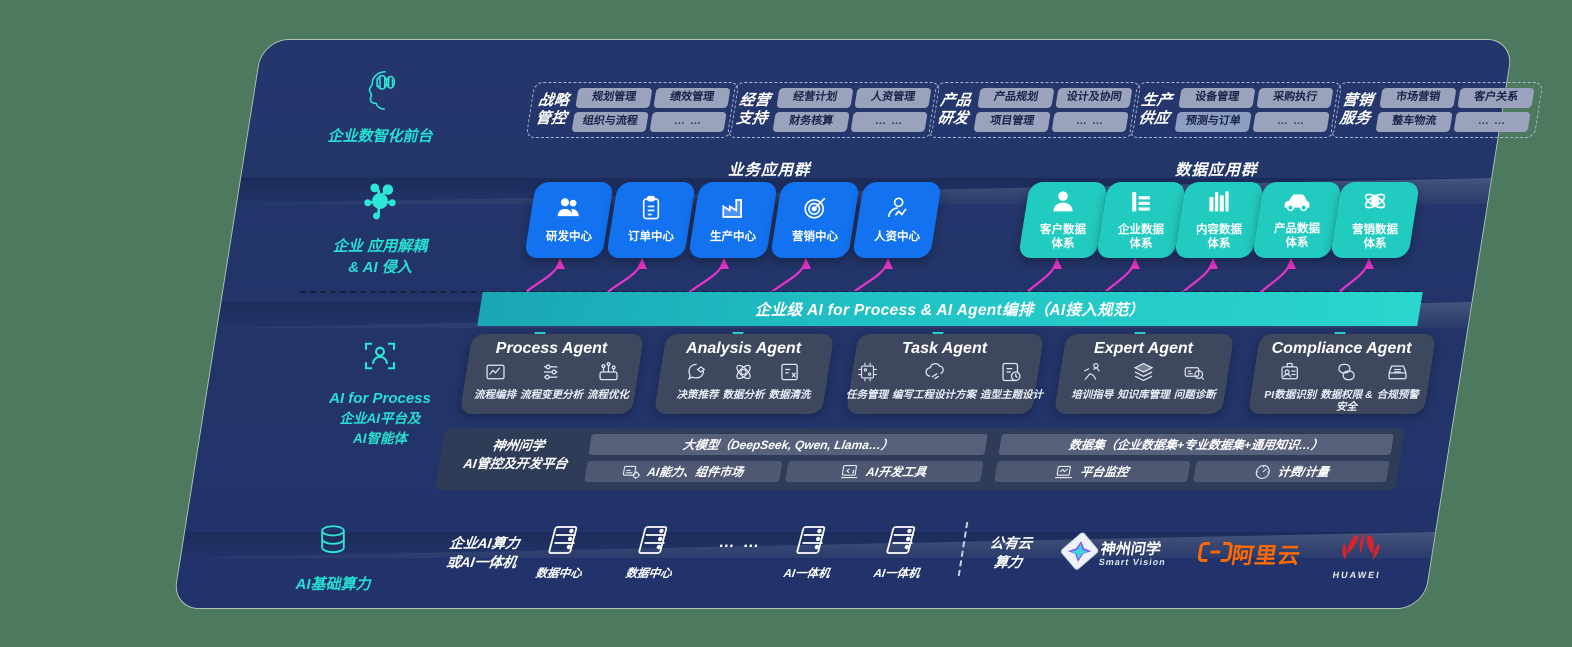 The image size is (1572, 647). I want to click on database-icon, so click(333, 542).